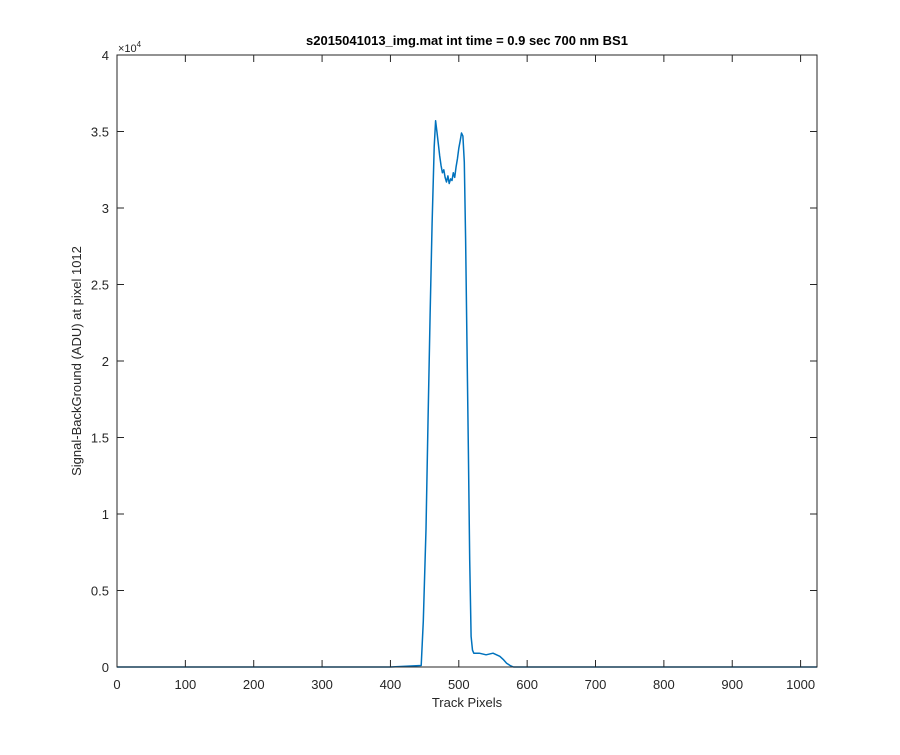 The width and height of the screenshot is (900, 755). I want to click on y-axis-multiplier: ×10⁴, so click(130, 47).